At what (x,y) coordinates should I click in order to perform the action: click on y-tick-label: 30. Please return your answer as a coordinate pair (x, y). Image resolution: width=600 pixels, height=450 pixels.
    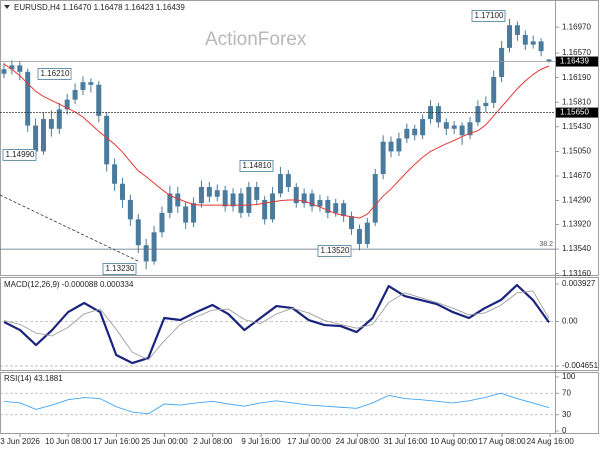
    Looking at the image, I should click on (566, 414).